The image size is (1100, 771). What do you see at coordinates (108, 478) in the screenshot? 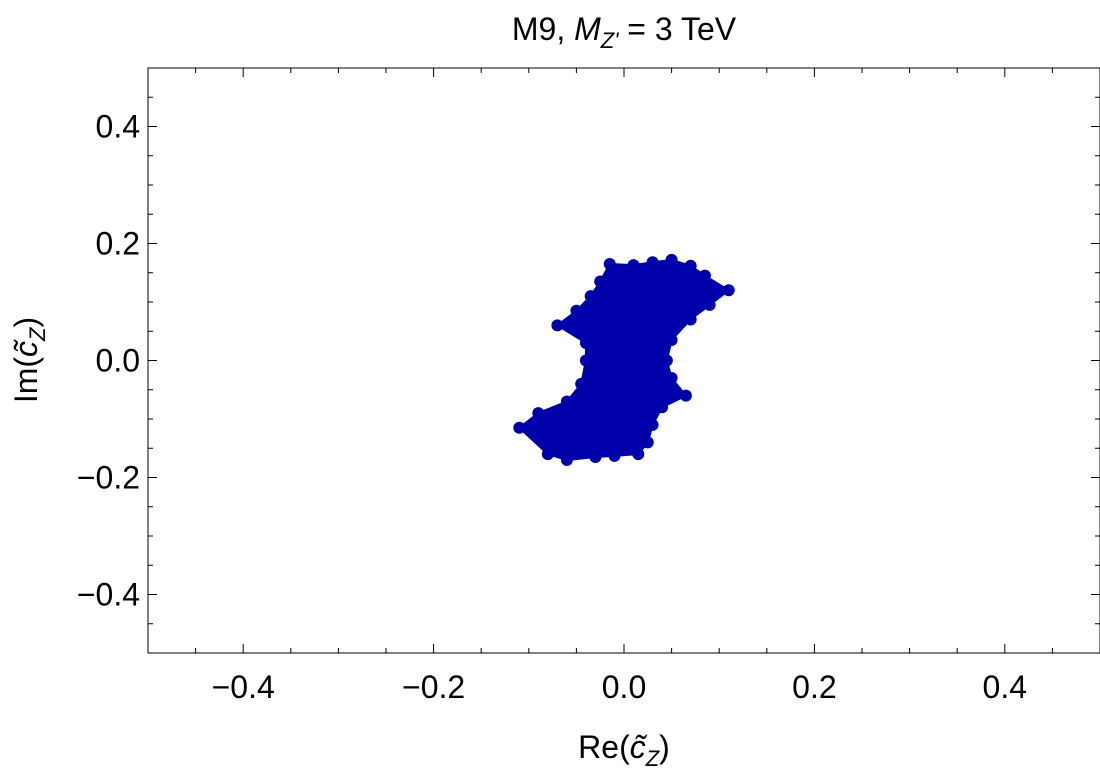
I see `y-tick-label: −0.2` at bounding box center [108, 478].